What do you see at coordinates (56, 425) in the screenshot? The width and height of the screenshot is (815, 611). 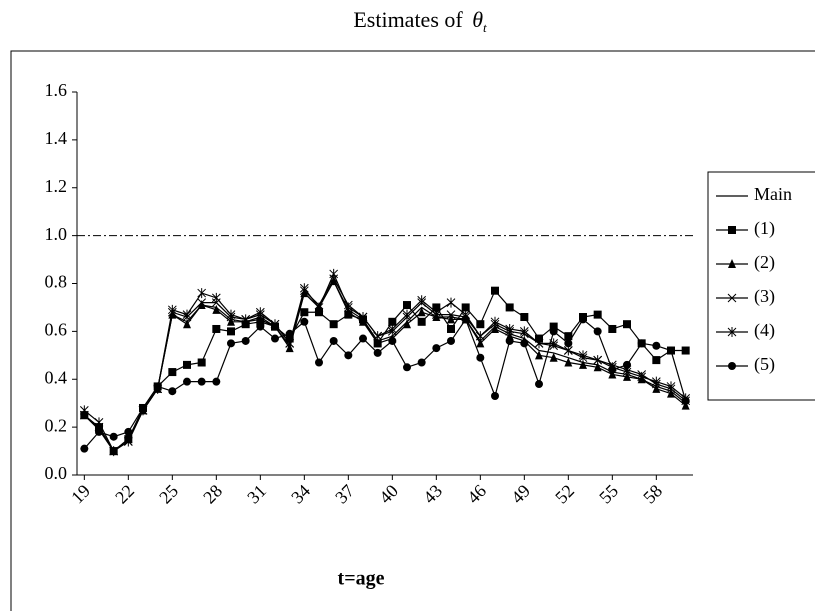 I see `y-tick-label: 0.2` at bounding box center [56, 425].